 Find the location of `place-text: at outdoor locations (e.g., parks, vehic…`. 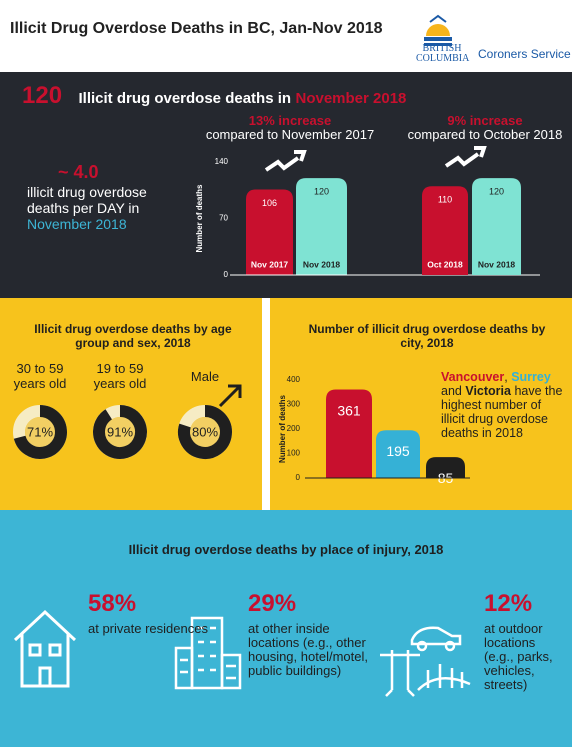

place-text: at outdoor locations (e.g., parks, vehic… is located at coordinates (518, 656).